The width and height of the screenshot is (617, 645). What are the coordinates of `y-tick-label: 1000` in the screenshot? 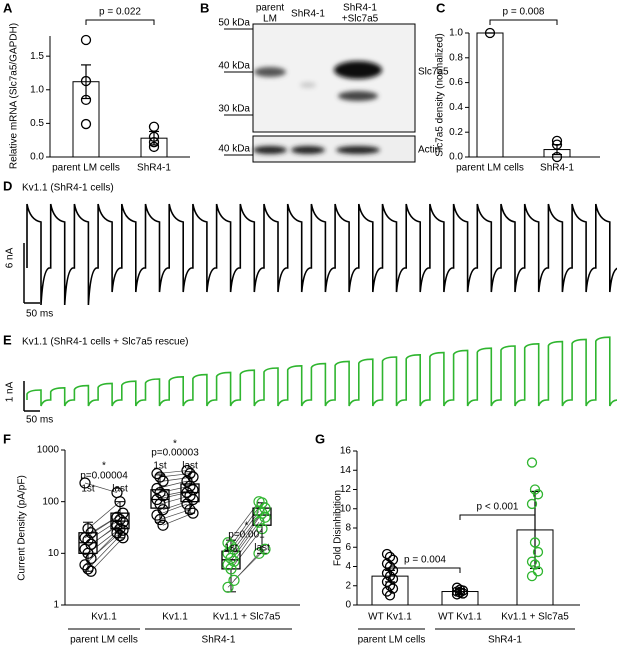 It's located at (48, 450).